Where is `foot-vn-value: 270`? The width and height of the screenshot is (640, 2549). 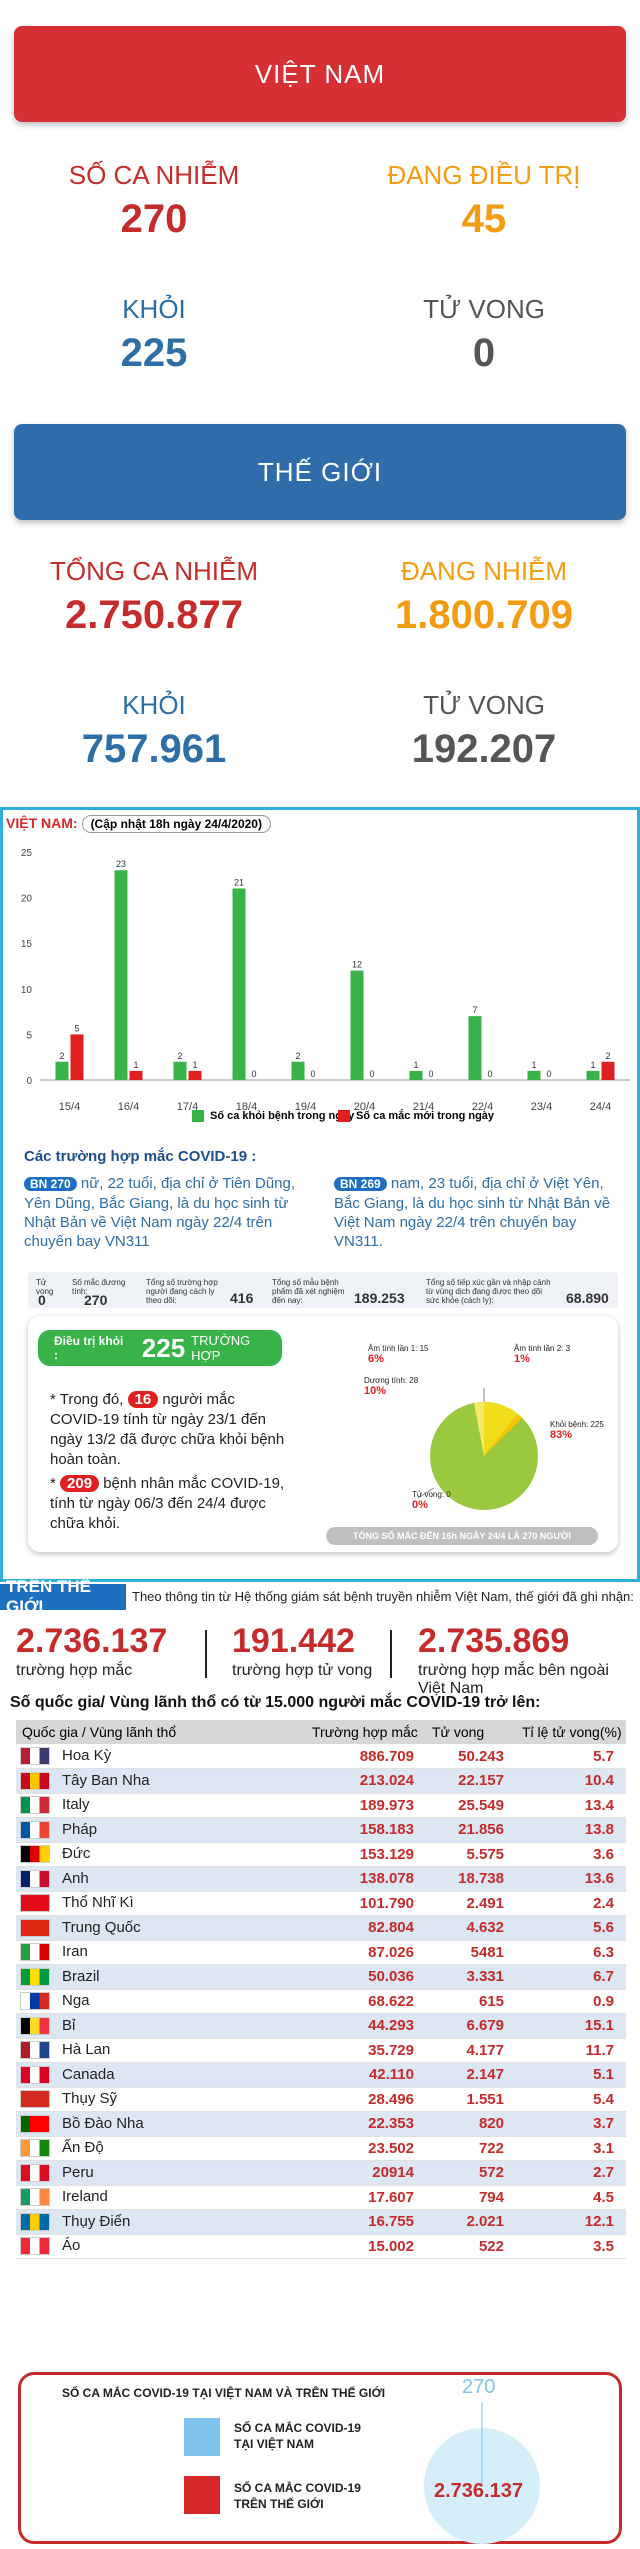 foot-vn-value: 270 is located at coordinates (479, 2387).